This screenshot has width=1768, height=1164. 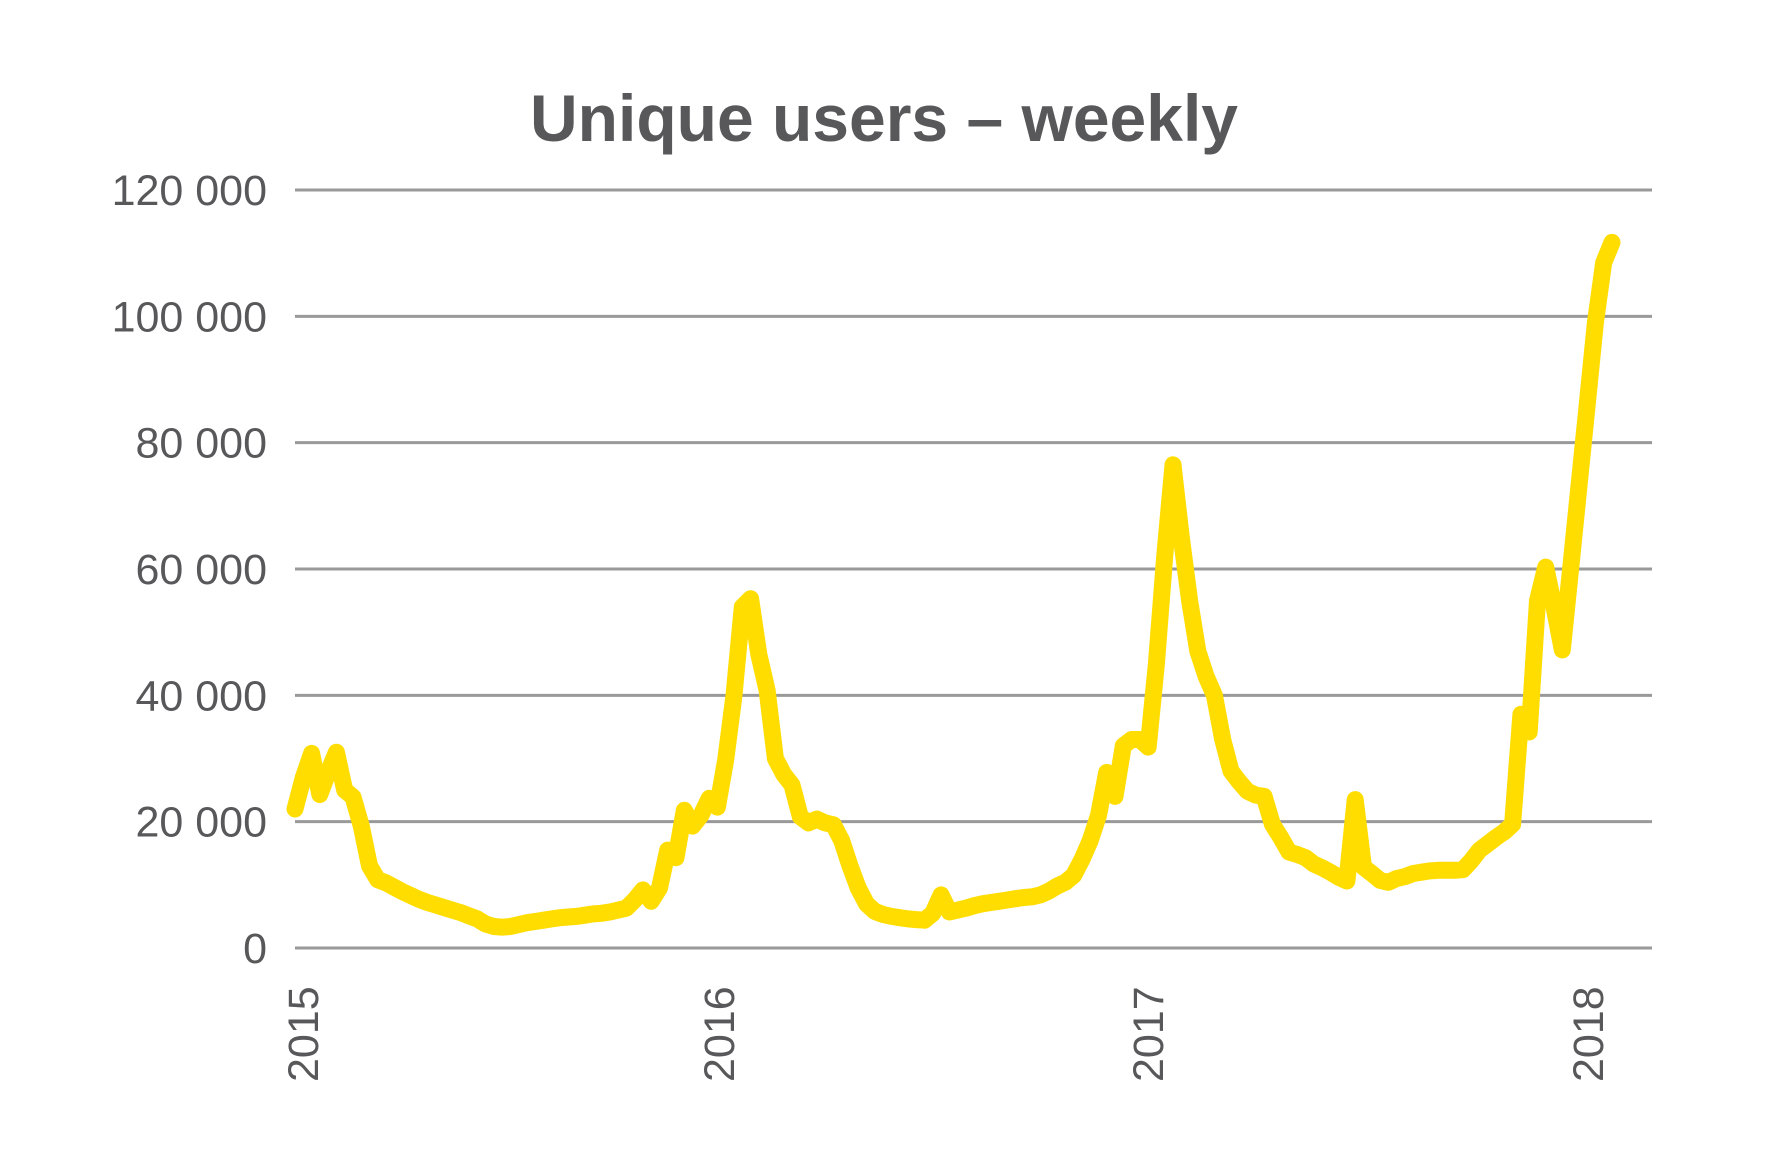 What do you see at coordinates (201, 823) in the screenshot?
I see `y-axis-label: 20 000` at bounding box center [201, 823].